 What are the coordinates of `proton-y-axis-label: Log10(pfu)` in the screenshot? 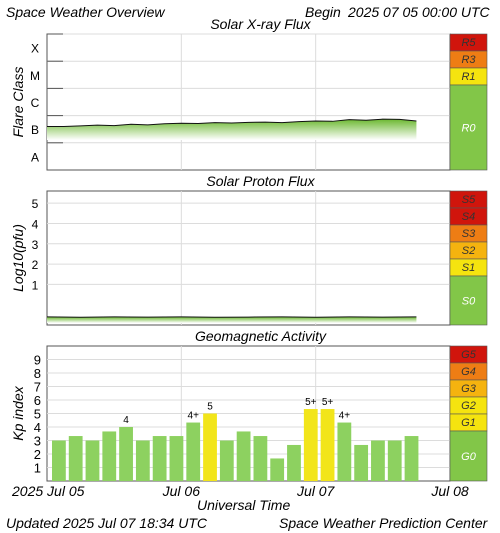 It's located at (18, 258).